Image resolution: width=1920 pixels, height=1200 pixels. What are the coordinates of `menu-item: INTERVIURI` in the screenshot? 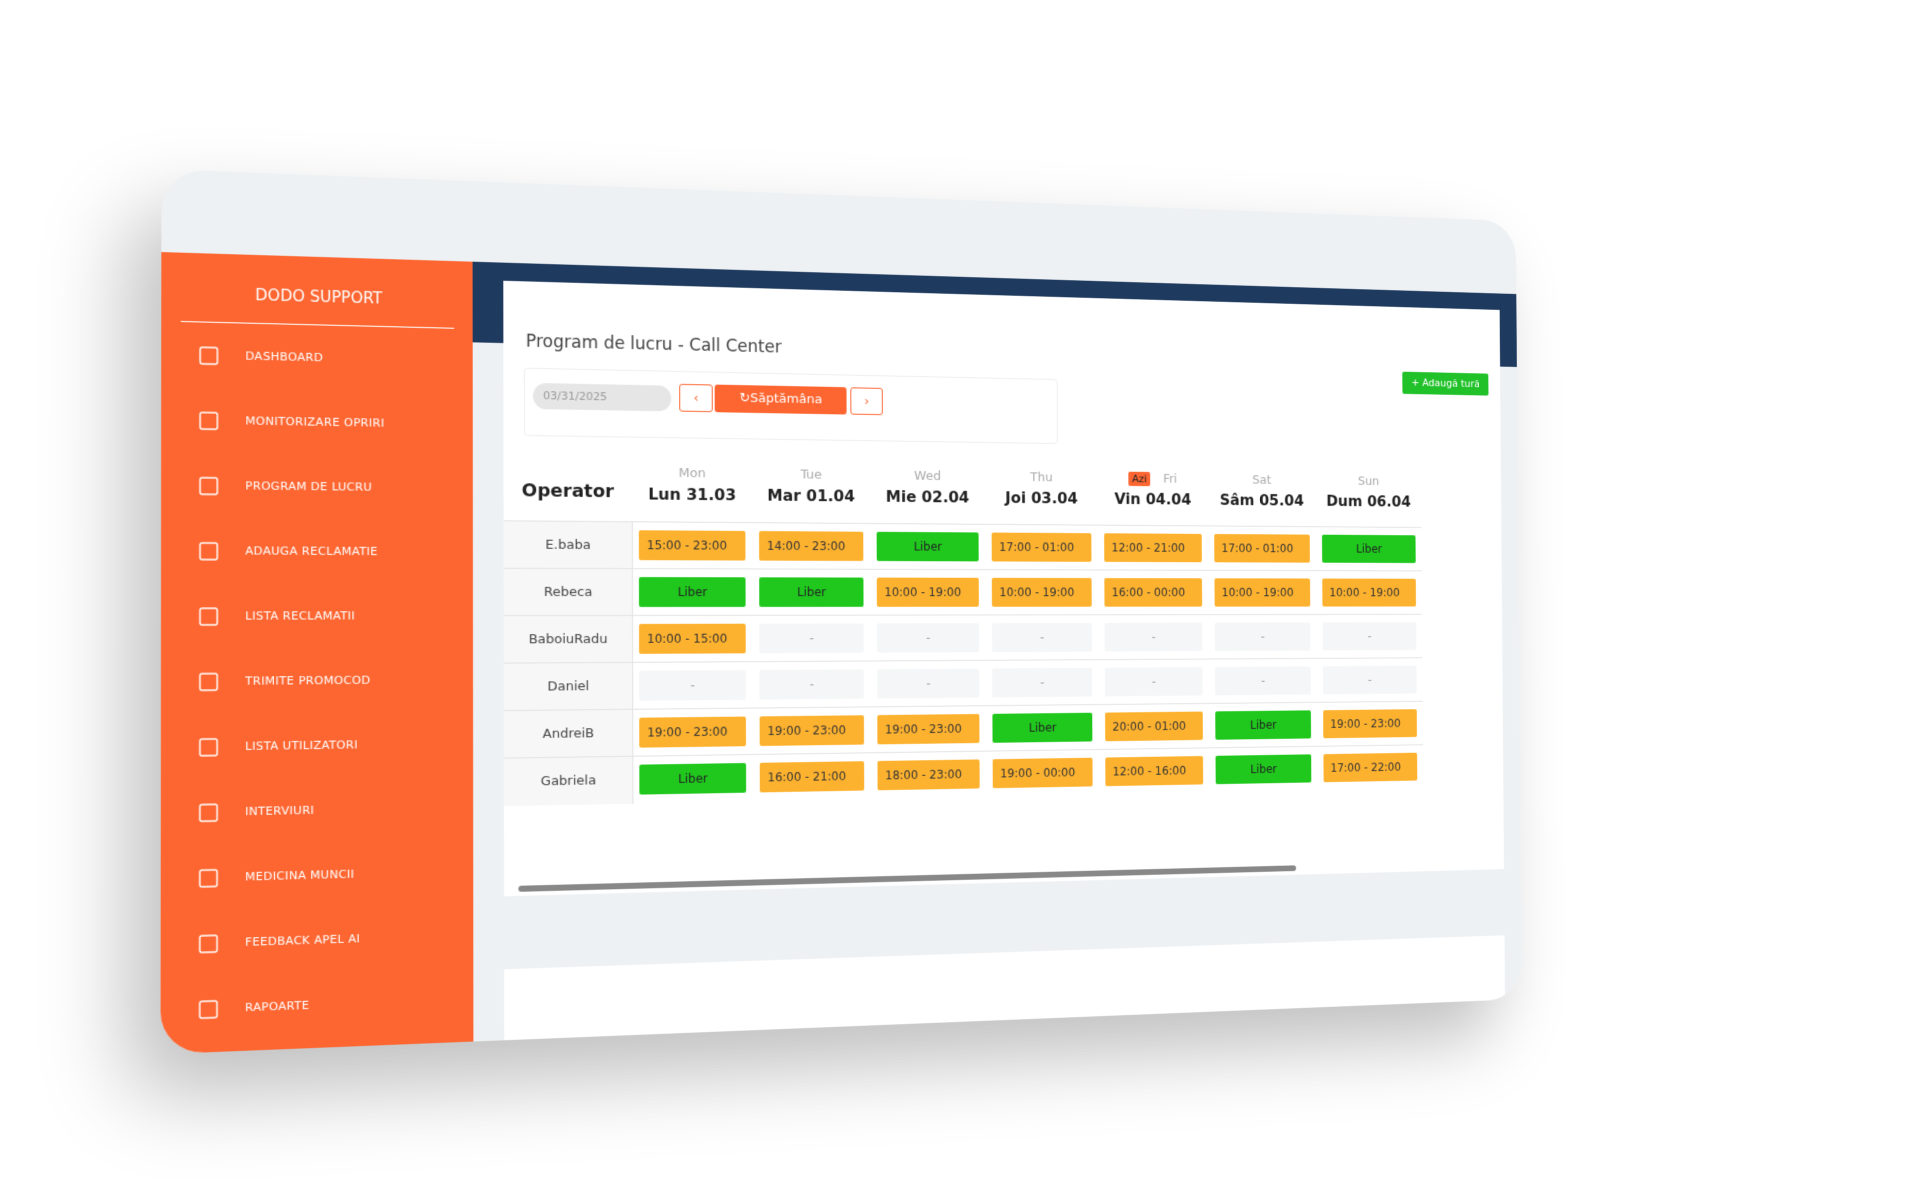 It's located at (317, 810).